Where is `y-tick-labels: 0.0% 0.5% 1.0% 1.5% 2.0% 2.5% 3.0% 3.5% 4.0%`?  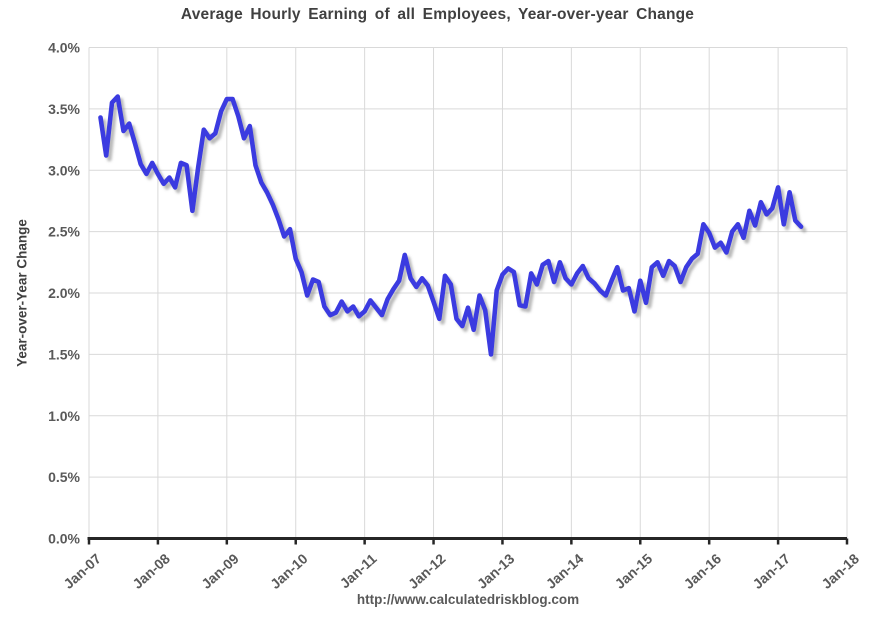 y-tick-labels: 0.0% 0.5% 1.0% 1.5% 2.0% 2.5% 3.0% 3.5% 4.0% is located at coordinates (64, 293).